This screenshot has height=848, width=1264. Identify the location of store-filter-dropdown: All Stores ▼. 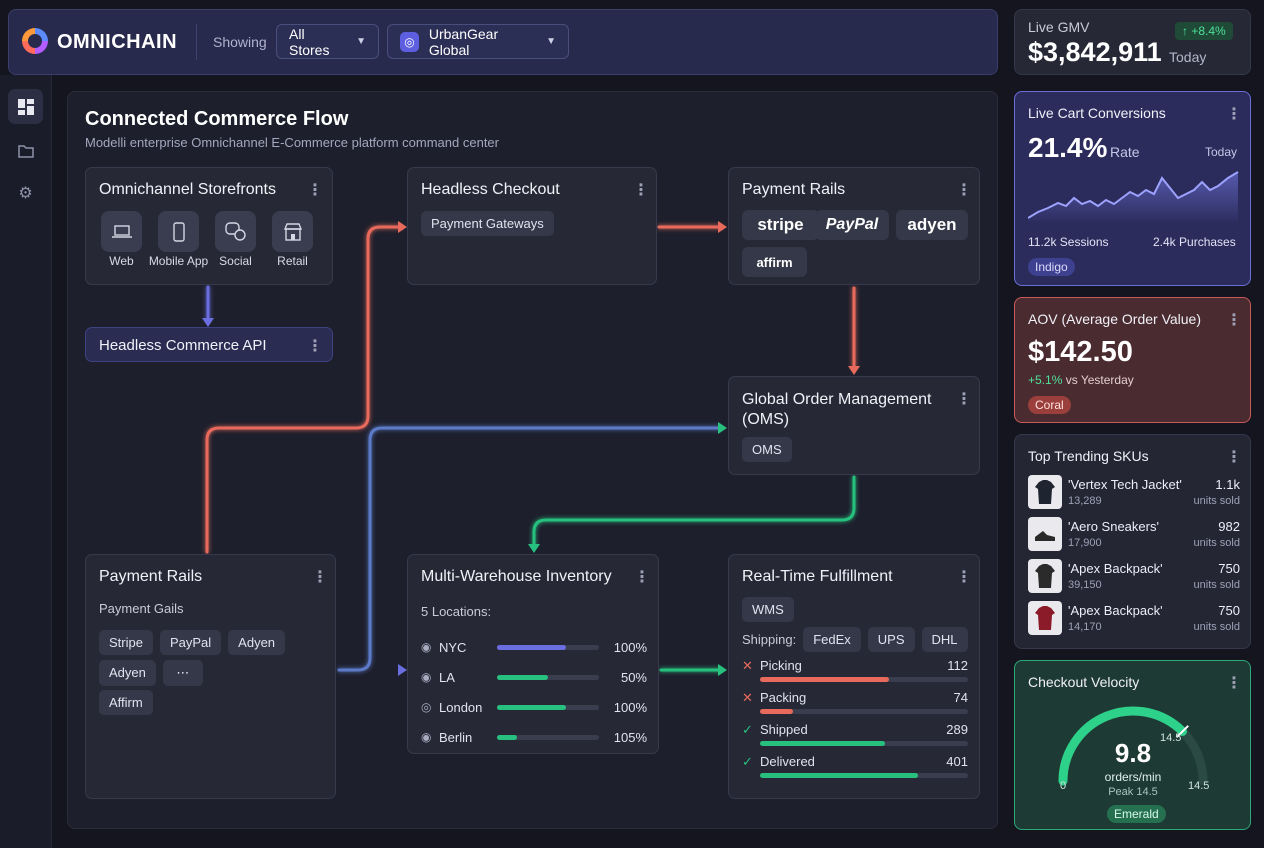
(327, 41).